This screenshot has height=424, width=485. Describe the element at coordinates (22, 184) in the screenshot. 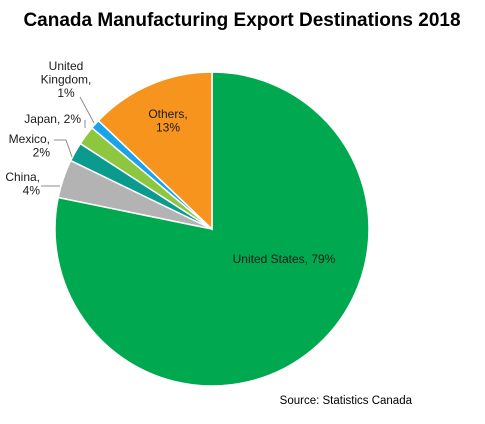

I see `slice-label-china: China, 4%` at that location.